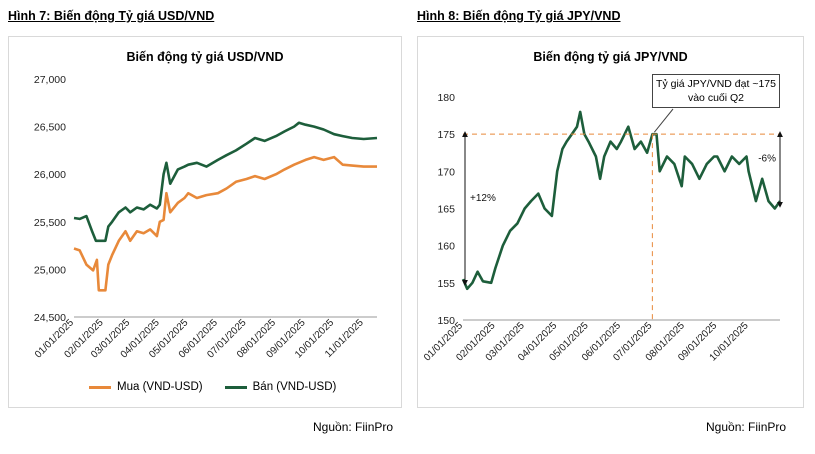 This screenshot has width=815, height=454. Describe the element at coordinates (446, 247) in the screenshot. I see `jpy-ytick-label: 160` at that location.